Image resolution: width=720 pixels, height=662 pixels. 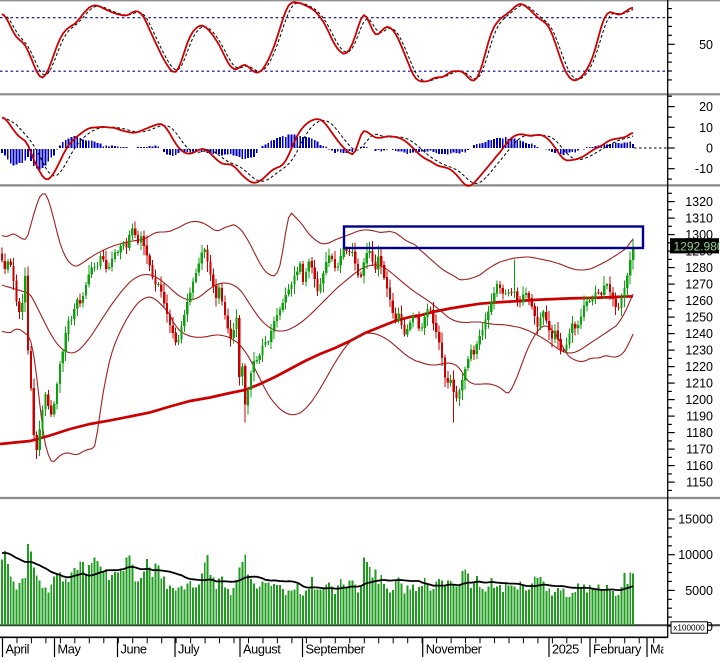 What do you see at coordinates (699, 202) in the screenshot?
I see `svg-text: 1320` at bounding box center [699, 202].